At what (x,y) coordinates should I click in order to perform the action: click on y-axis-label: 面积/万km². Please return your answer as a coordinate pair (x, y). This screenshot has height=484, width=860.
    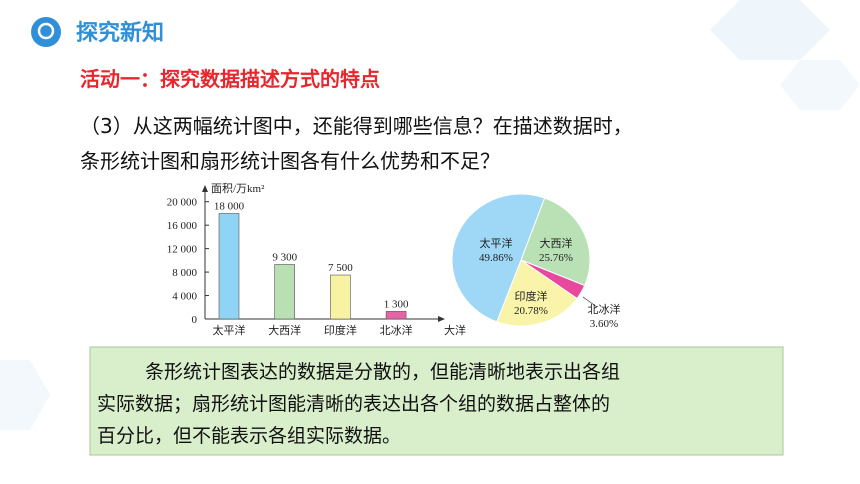
    Looking at the image, I should click on (238, 188).